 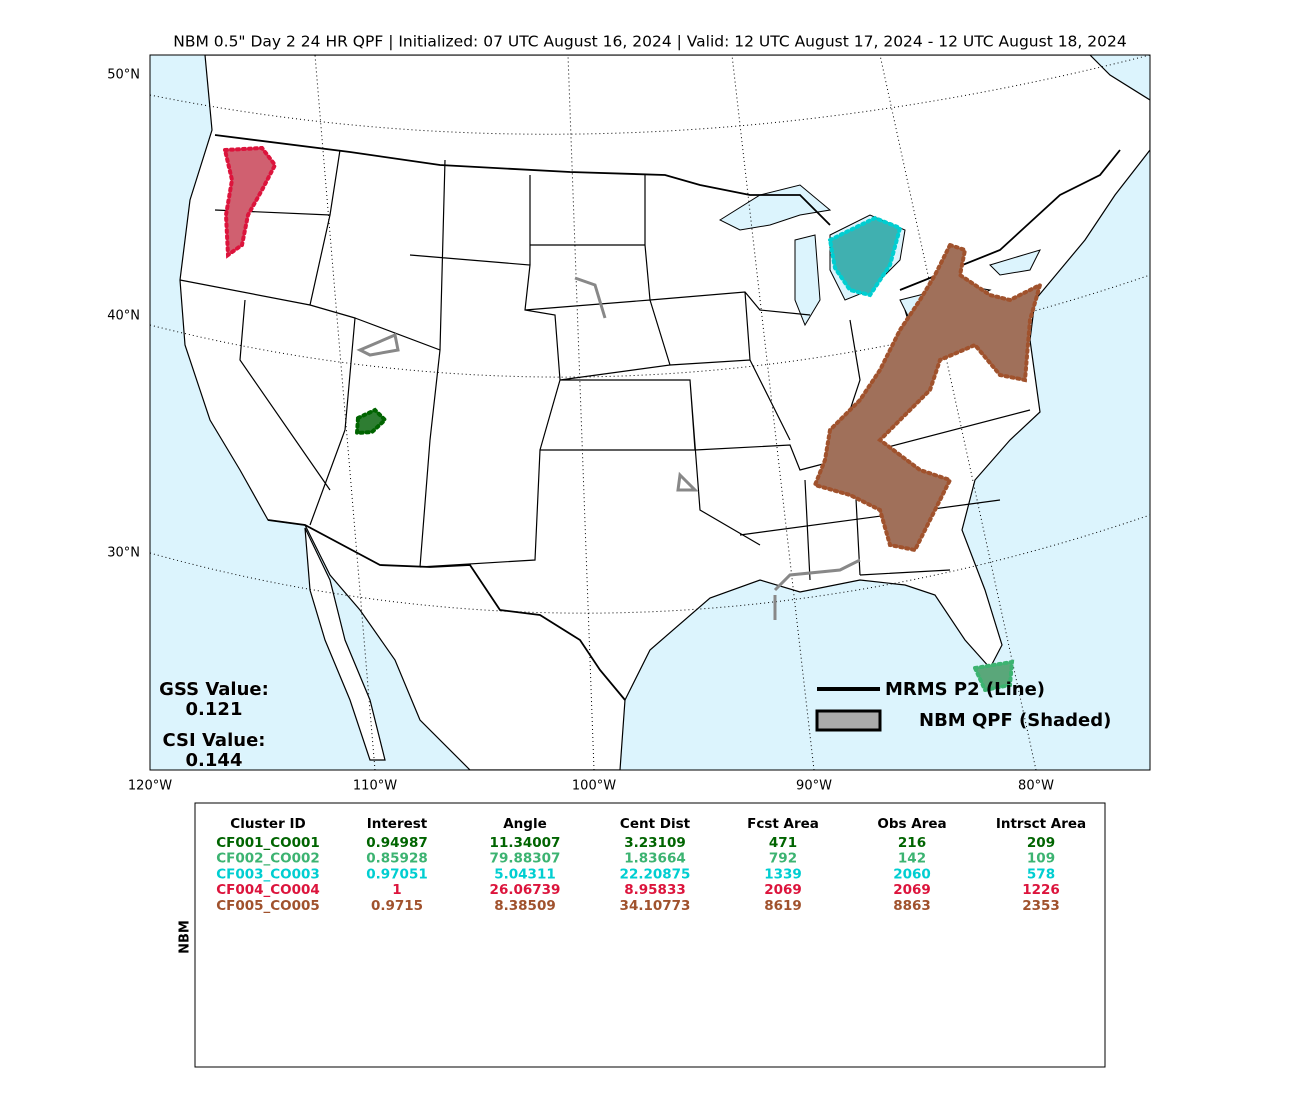 I want to click on table-cell: 8.95833, so click(x=655, y=890).